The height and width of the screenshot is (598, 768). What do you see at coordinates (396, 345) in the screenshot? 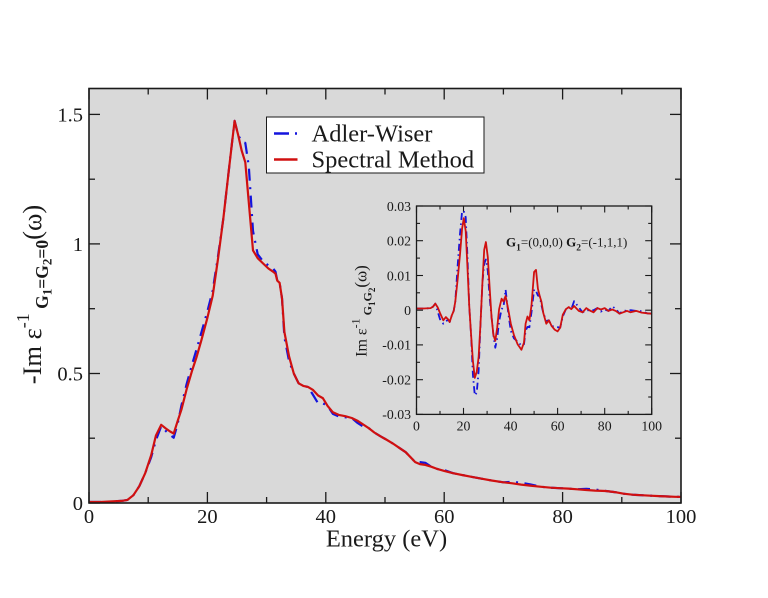
I see `svg-text: -0.01` at bounding box center [396, 345].